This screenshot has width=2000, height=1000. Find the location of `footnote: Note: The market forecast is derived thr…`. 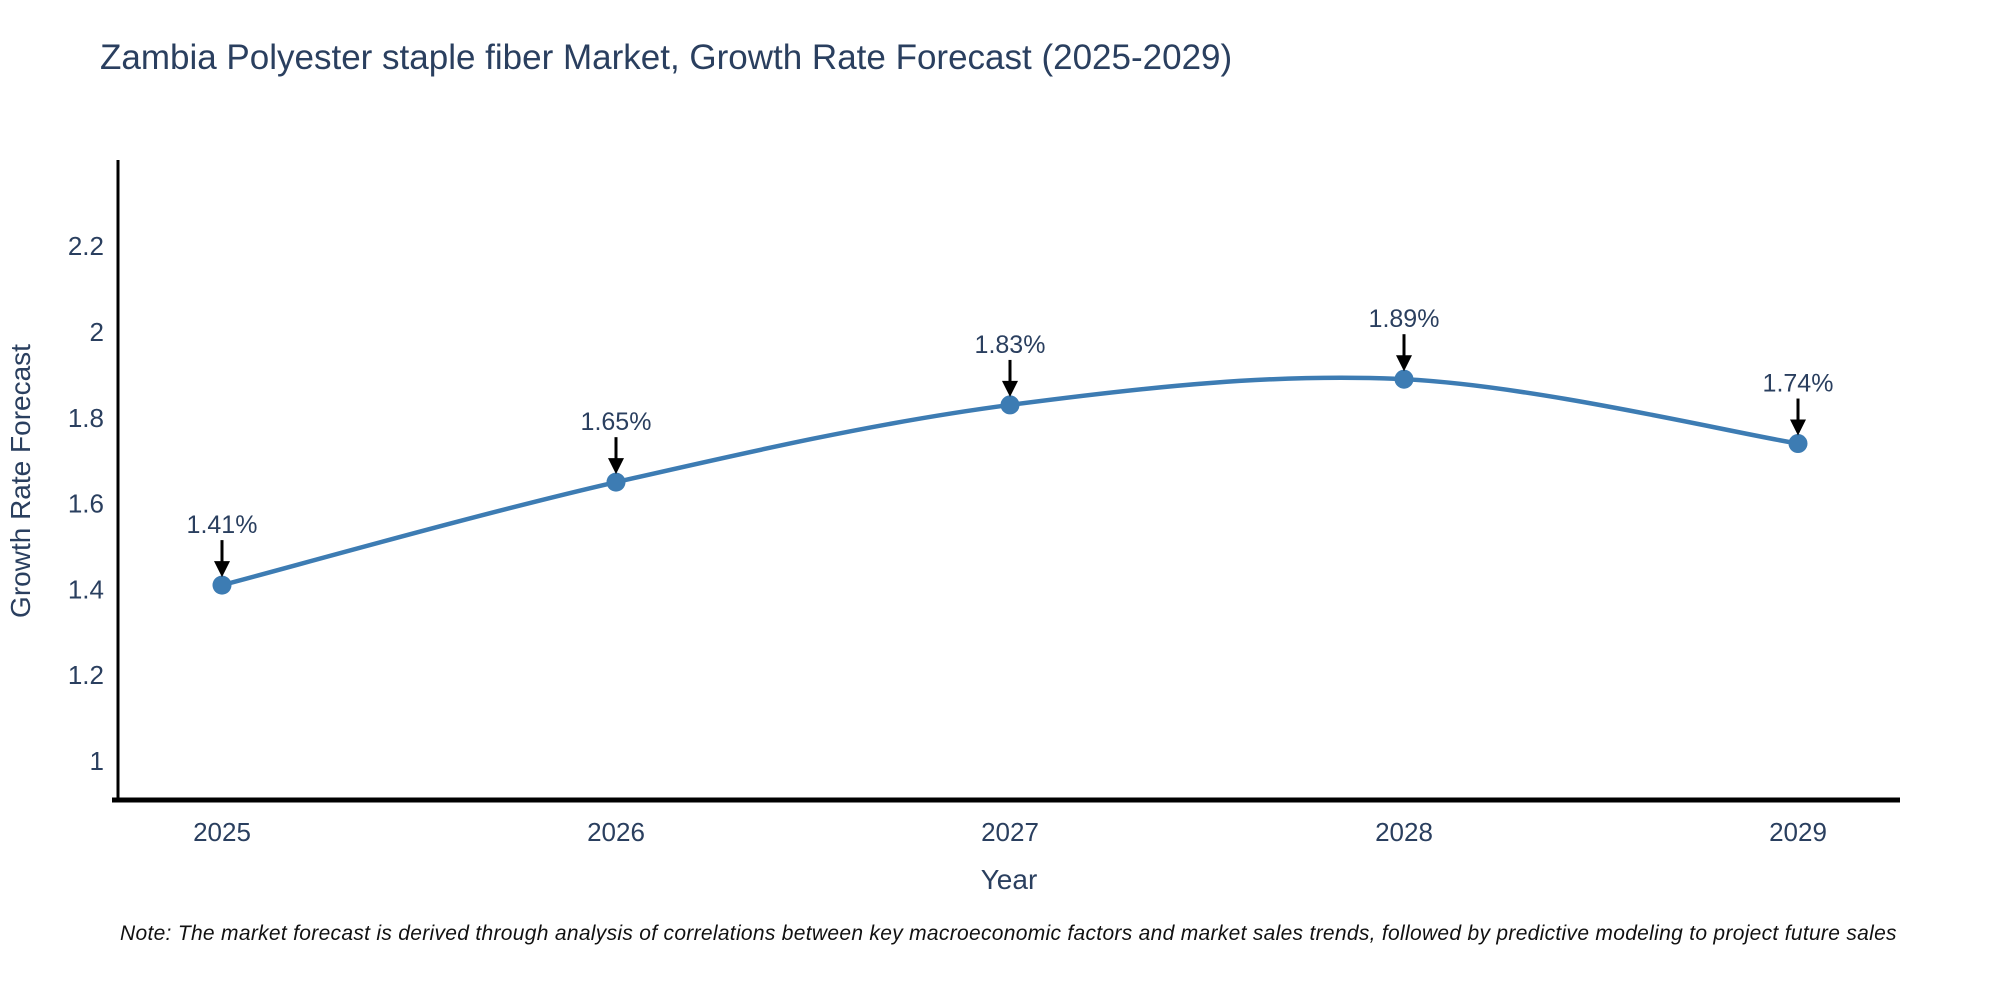

footnote: Note: The market forecast is derived thr… is located at coordinates (1008, 933).